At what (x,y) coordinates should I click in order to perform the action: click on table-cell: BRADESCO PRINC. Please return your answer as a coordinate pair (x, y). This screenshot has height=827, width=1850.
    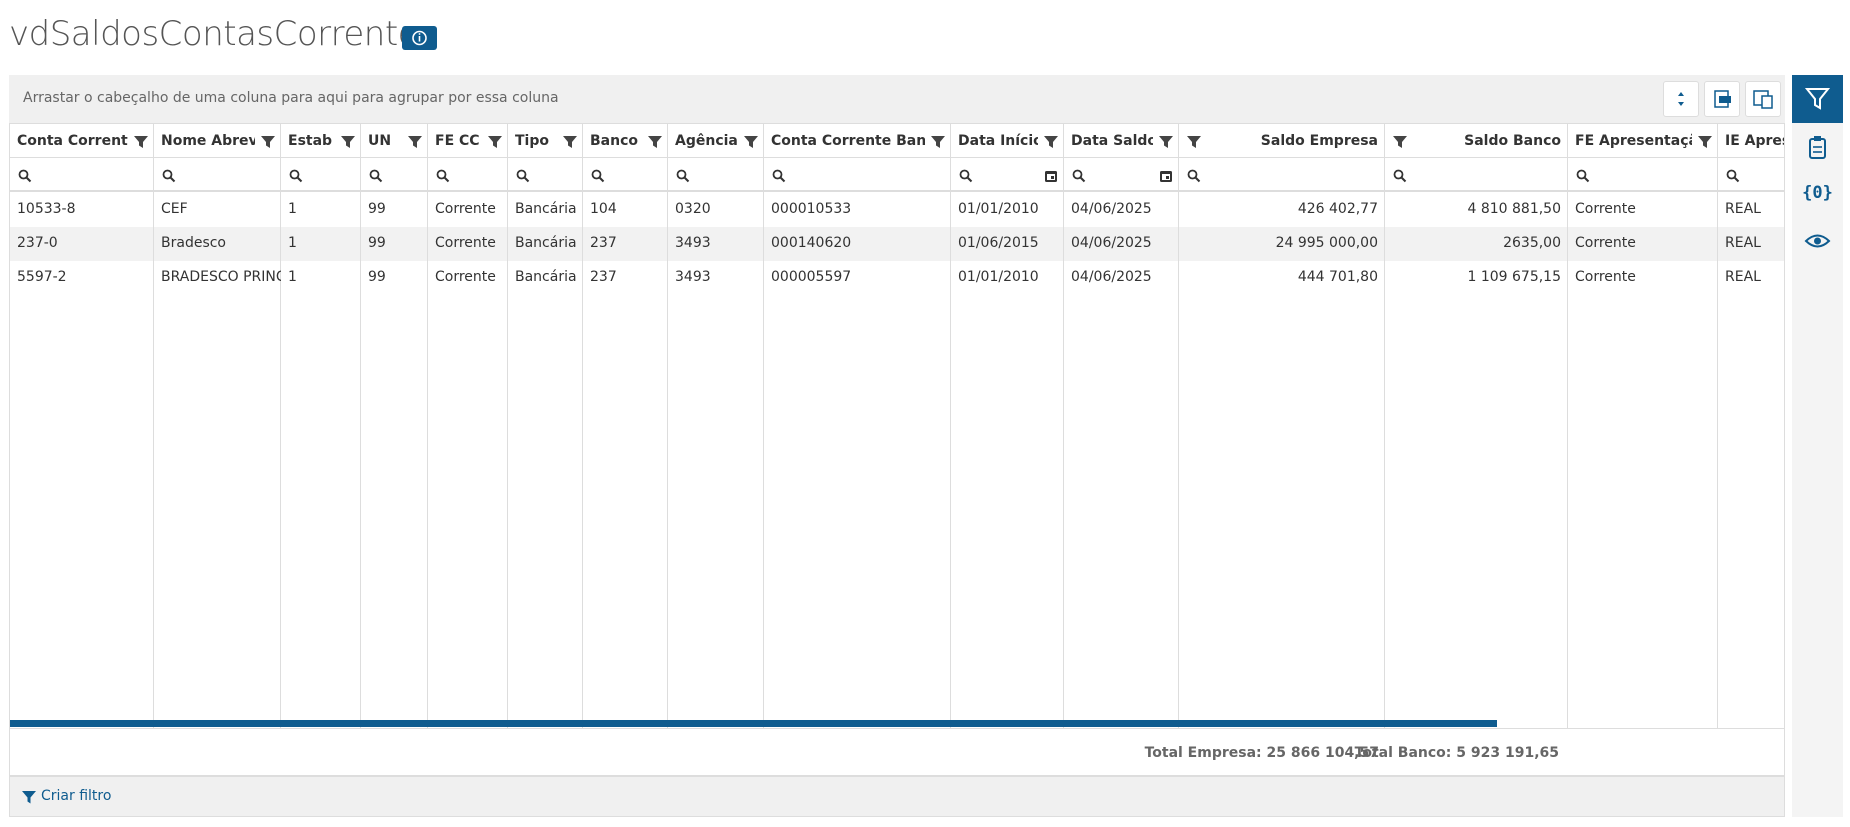
    Looking at the image, I should click on (221, 277).